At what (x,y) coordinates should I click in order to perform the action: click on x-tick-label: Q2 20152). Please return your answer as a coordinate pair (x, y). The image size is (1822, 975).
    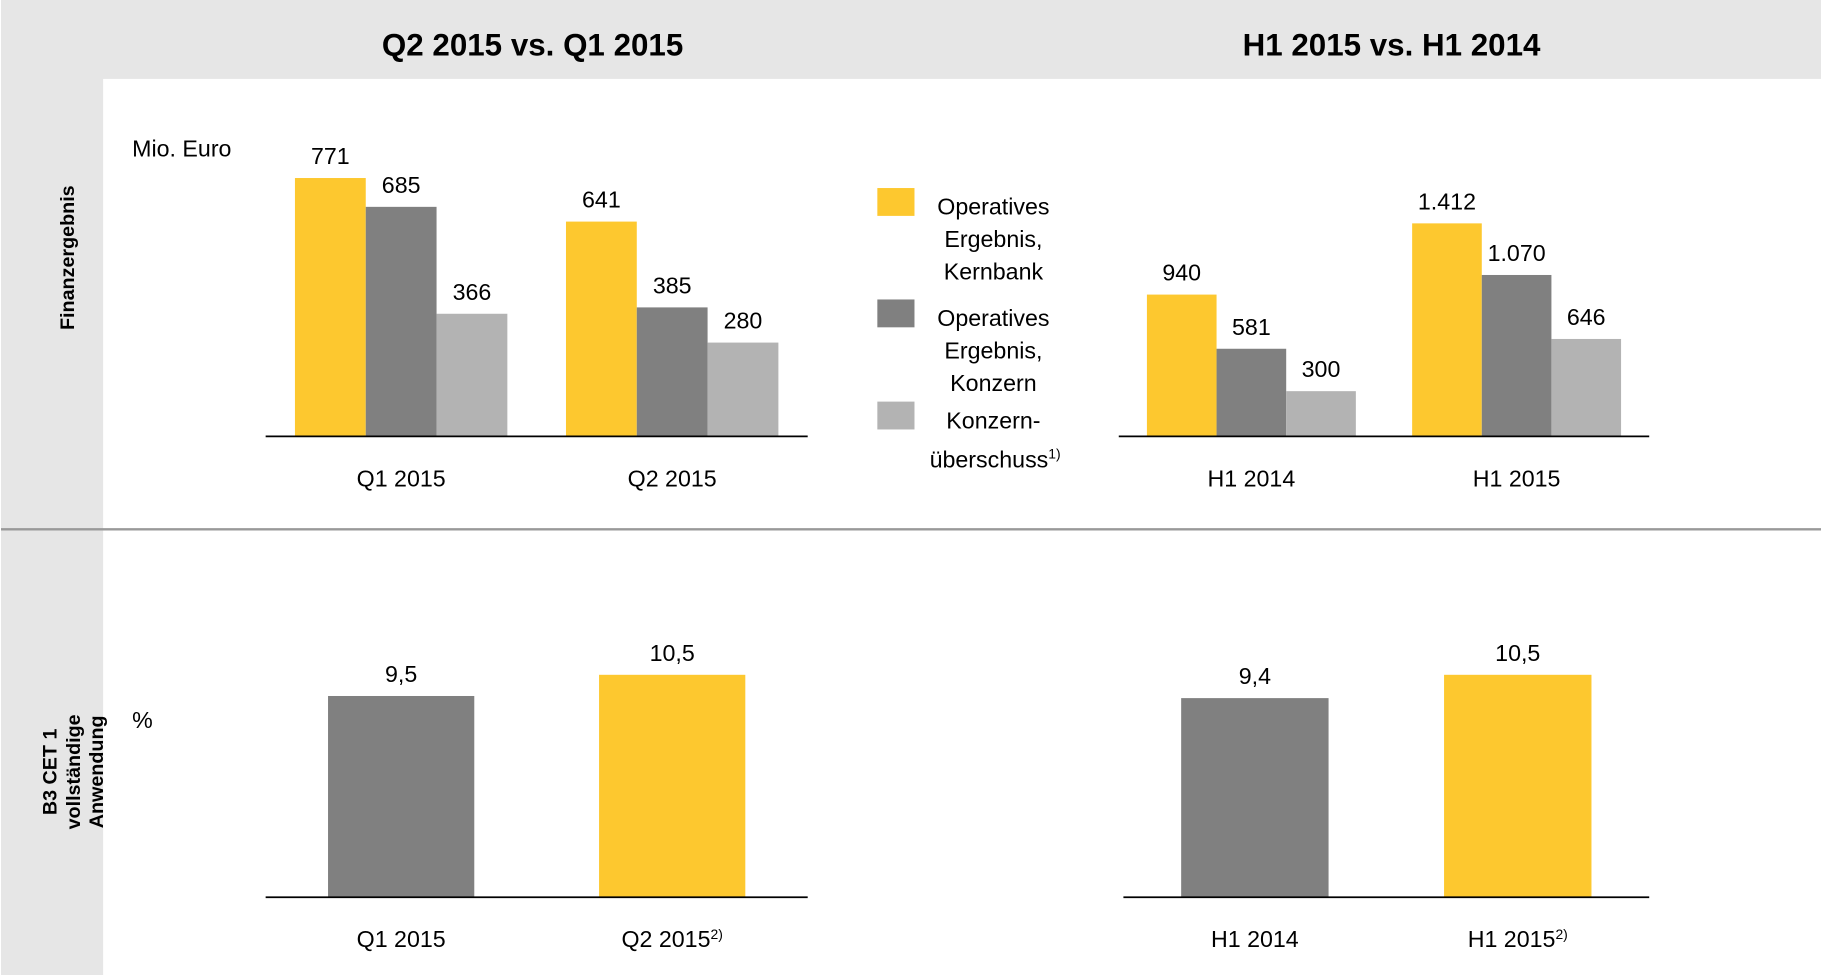
    Looking at the image, I should click on (671, 939).